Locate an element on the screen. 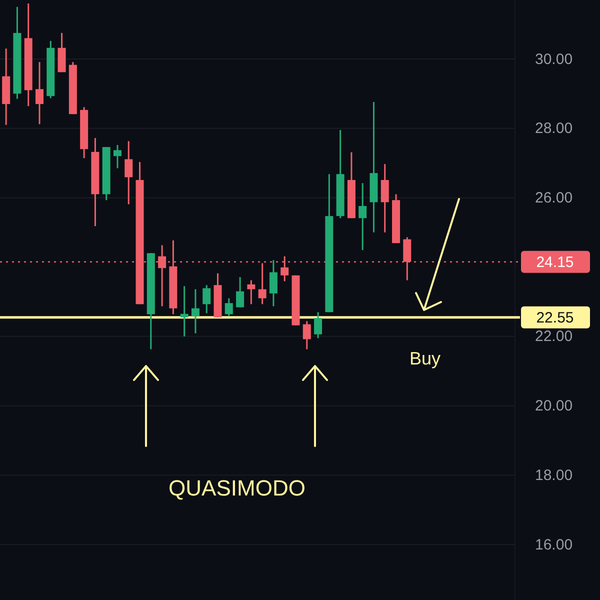  y-tick-label: 30.00 is located at coordinates (554, 59).